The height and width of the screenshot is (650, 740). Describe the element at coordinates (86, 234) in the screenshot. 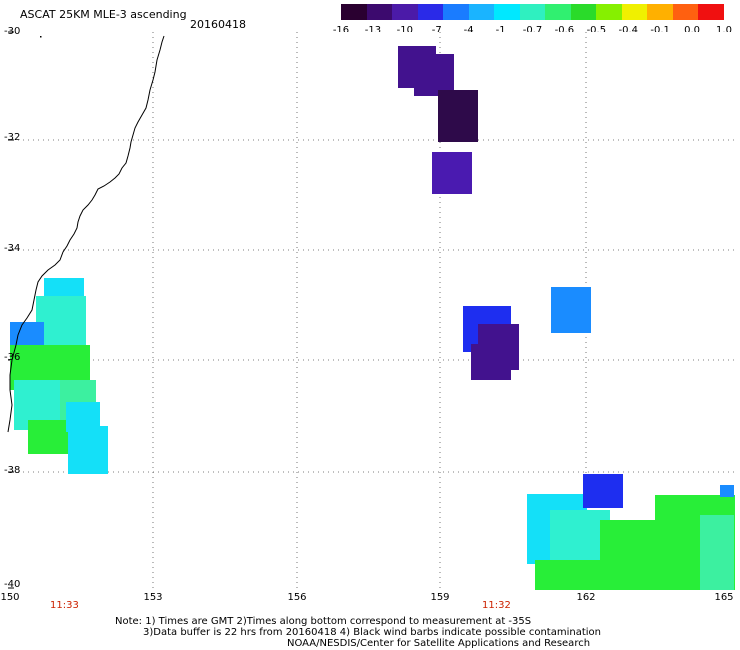

I see `coastline` at that location.